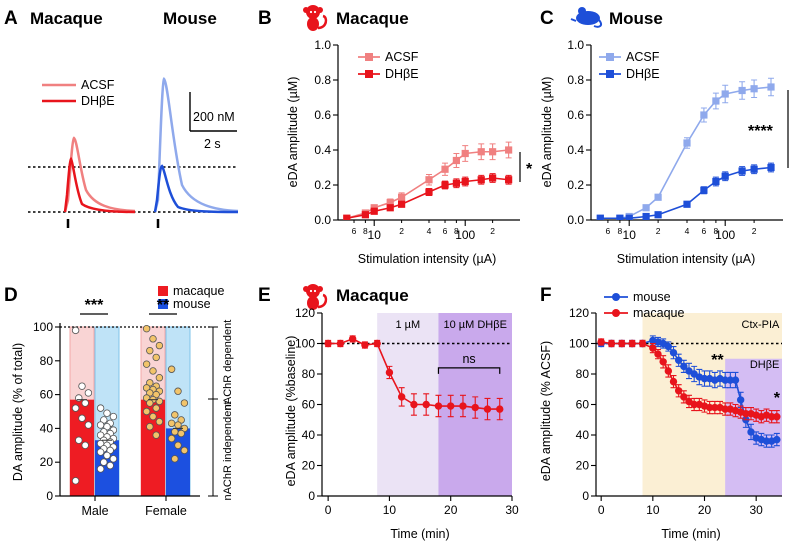 The image size is (790, 543). Describe the element at coordinates (658, 313) in the screenshot. I see `legend-macaque-label-f: macaque` at that location.